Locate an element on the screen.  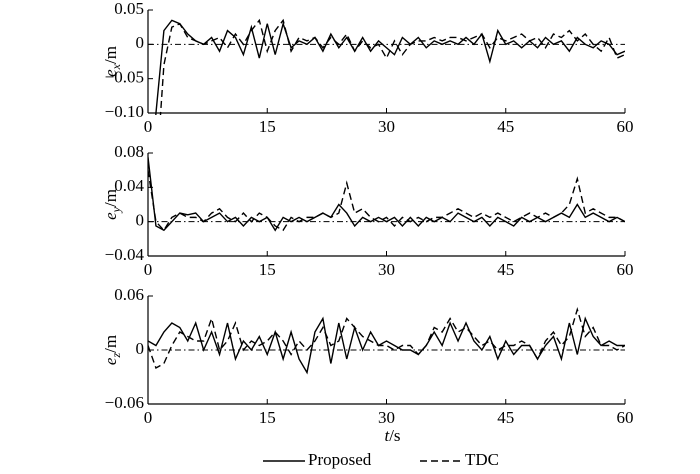
label-subscript: z is located at coordinates (116, 356).